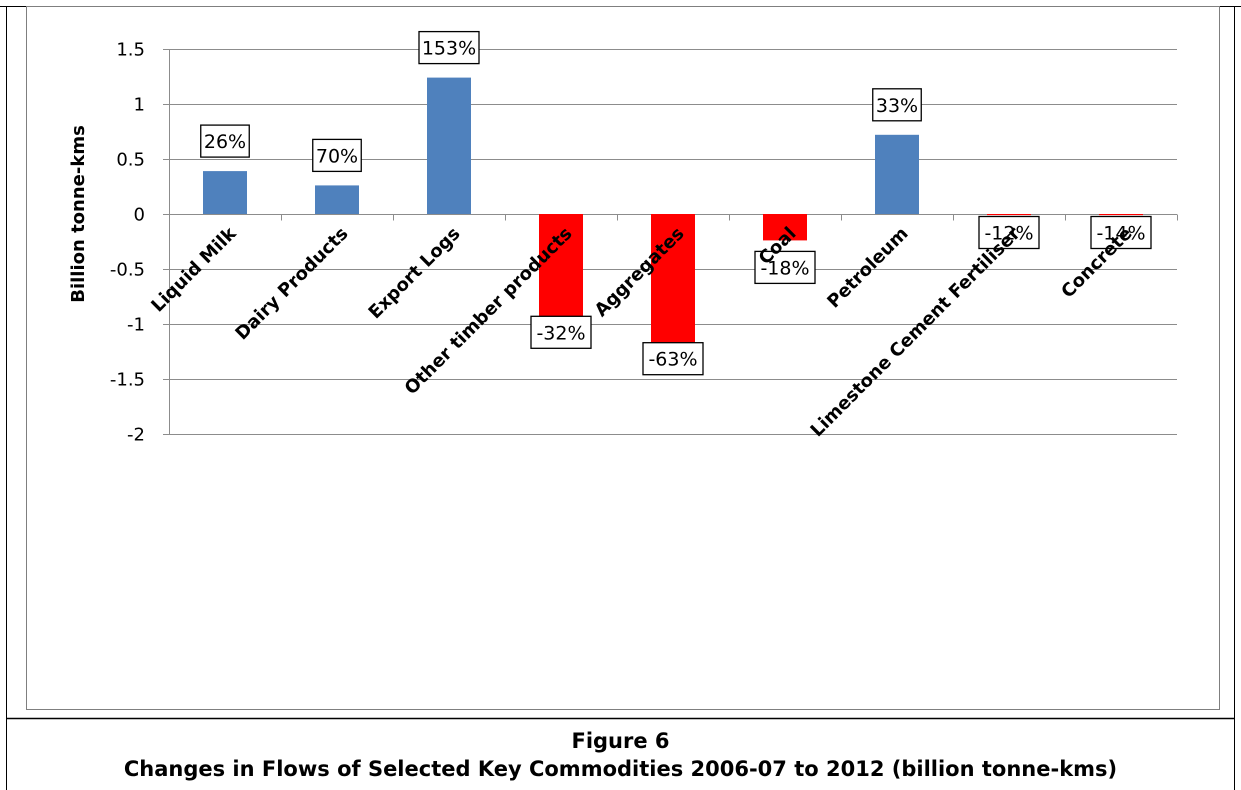 The image size is (1241, 790). I want to click on bar-concrete, so click(1121, 215).